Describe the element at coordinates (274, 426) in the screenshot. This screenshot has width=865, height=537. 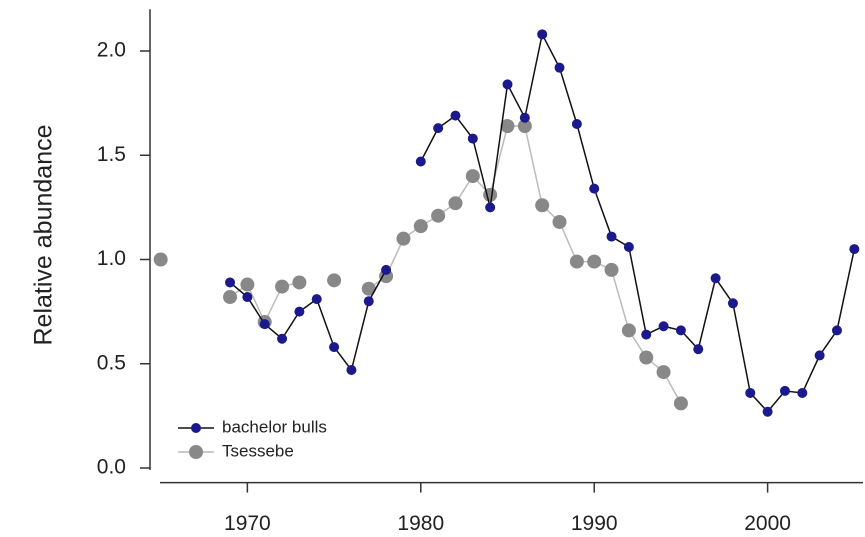
I see `legend-label: bachelor bulls` at that location.